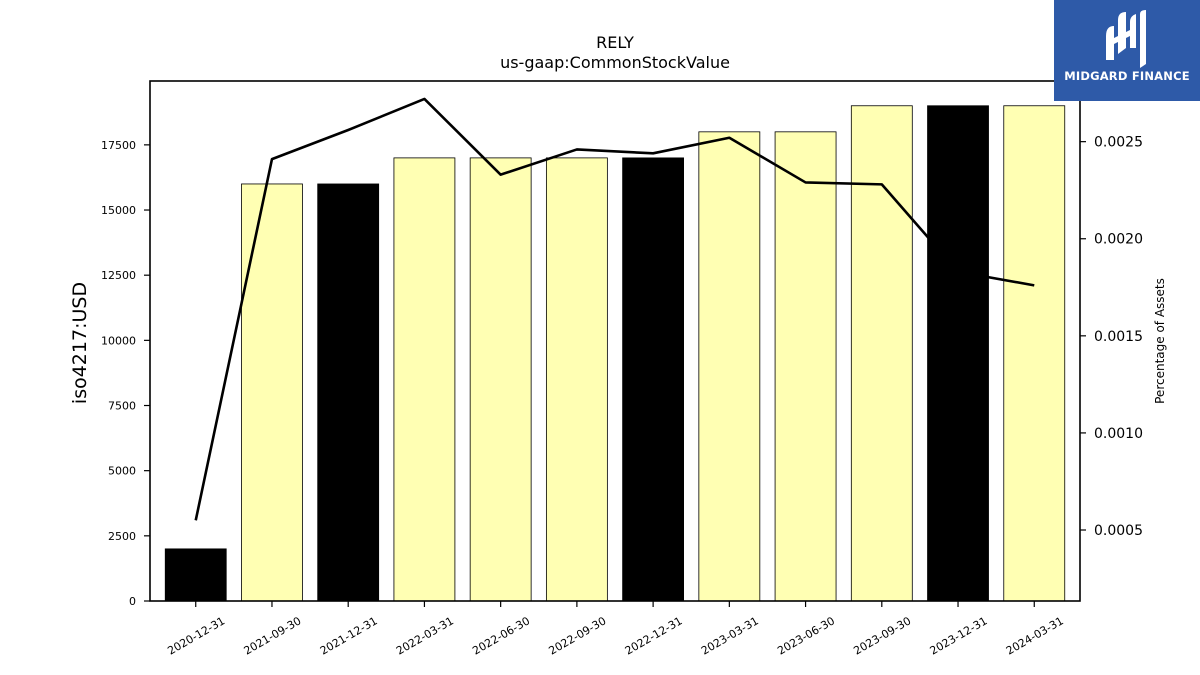  What do you see at coordinates (132, 601) in the screenshot?
I see `y-tick-label: 0` at bounding box center [132, 601].